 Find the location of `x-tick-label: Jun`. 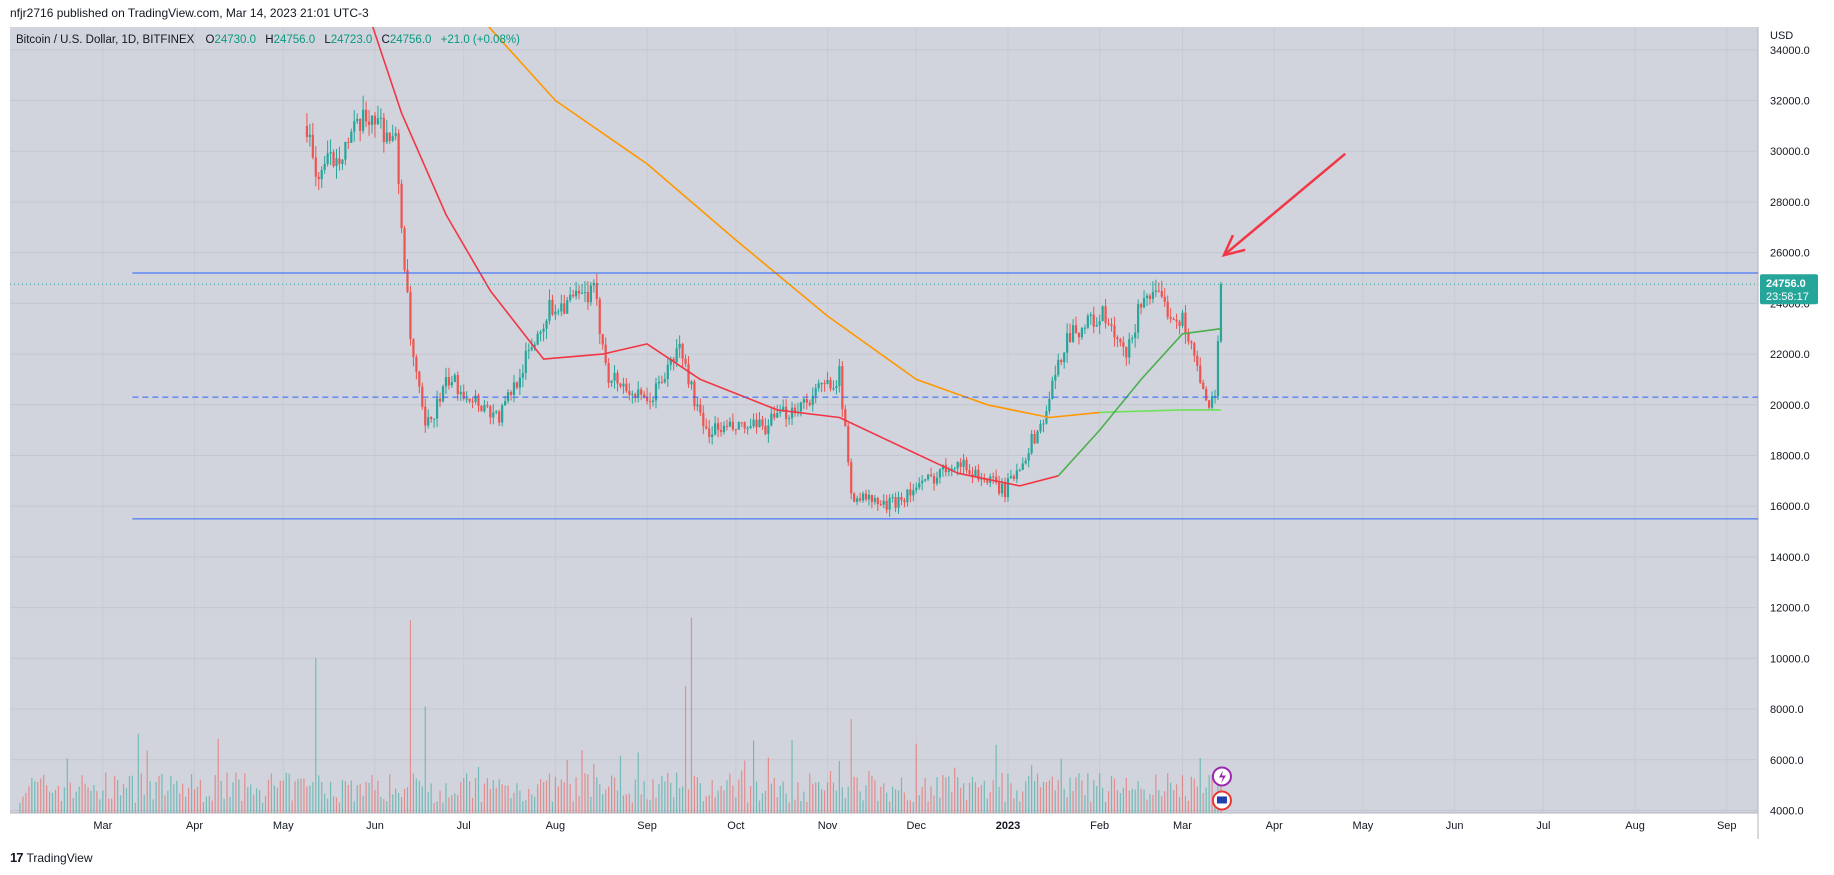

x-tick-label: Jun is located at coordinates (1455, 826).